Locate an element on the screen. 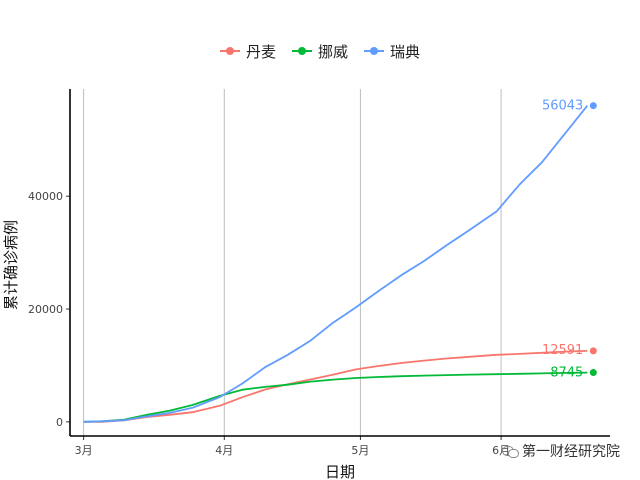 This screenshot has width=640, height=480. y-tick-label: 0 is located at coordinates (59, 422).